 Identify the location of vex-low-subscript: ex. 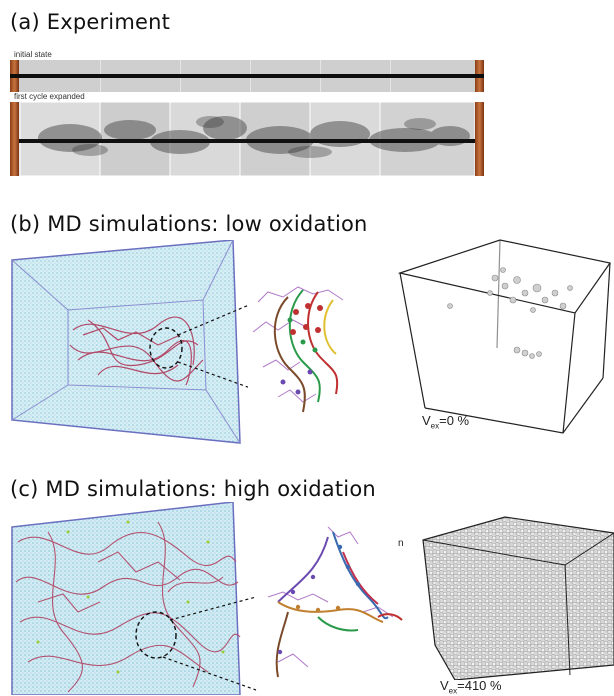
(435, 426).